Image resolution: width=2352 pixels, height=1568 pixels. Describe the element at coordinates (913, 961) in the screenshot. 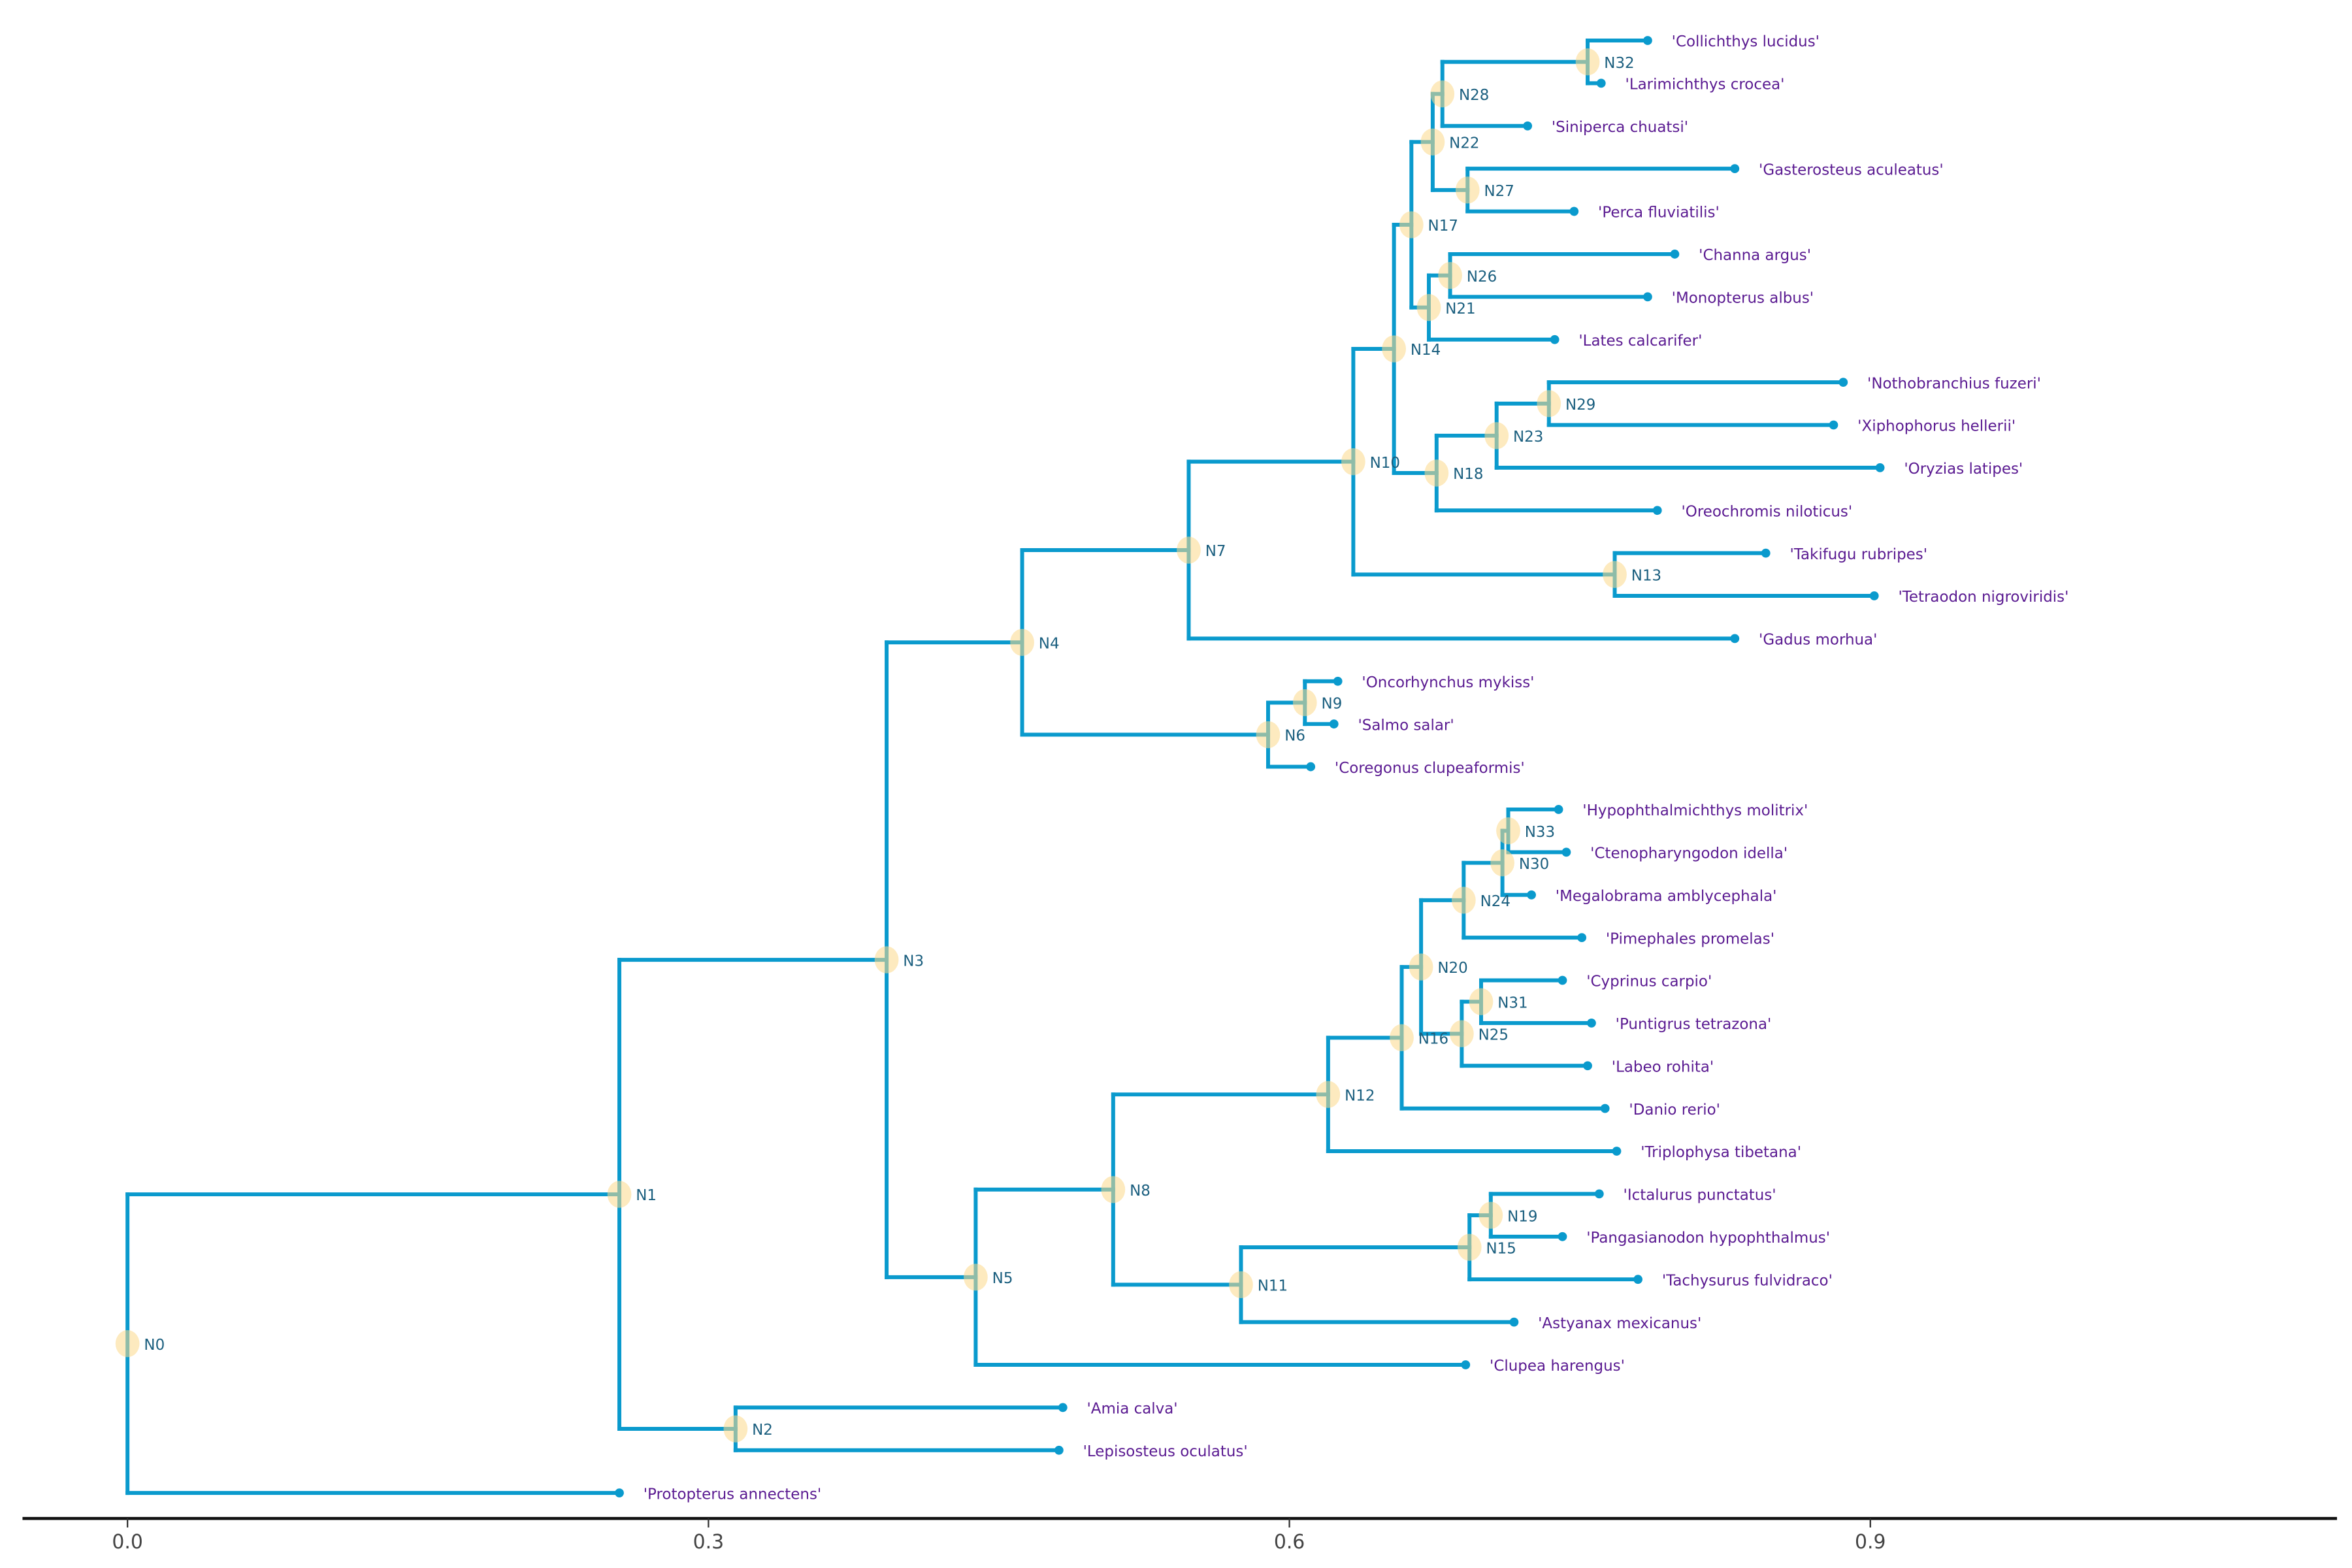

I see `node-label: N3` at that location.